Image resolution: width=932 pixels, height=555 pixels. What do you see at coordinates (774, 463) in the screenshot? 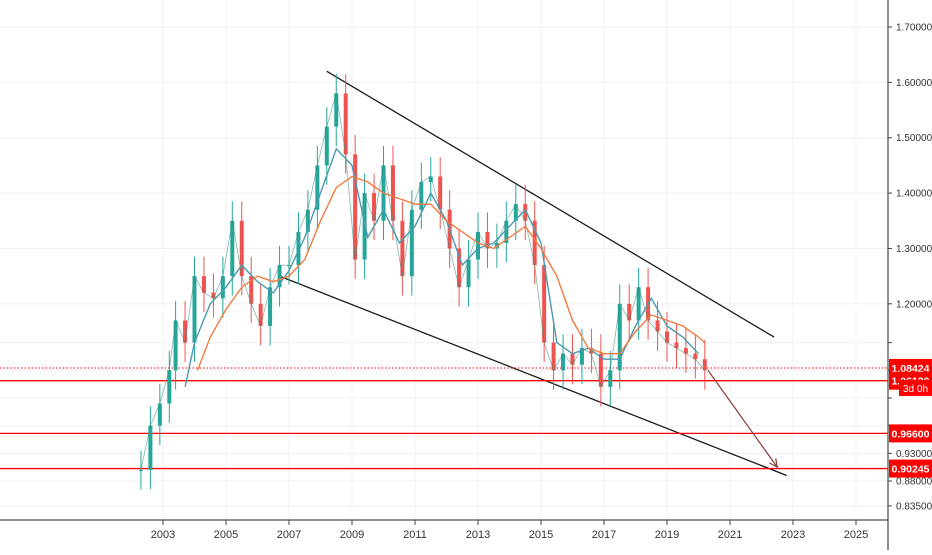
I see `projection-arrowhead` at bounding box center [774, 463].